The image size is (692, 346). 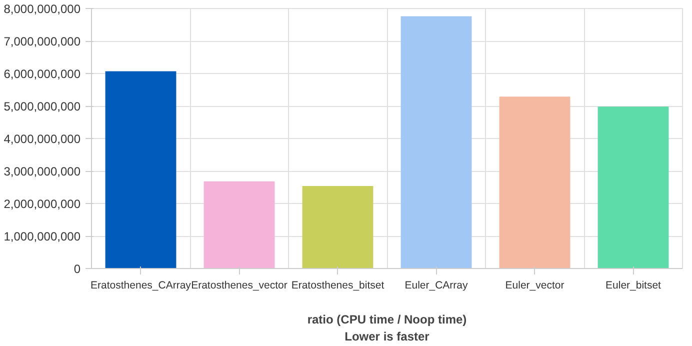 I want to click on y-tick-label: 1,000,000,000, so click(x=42, y=237).